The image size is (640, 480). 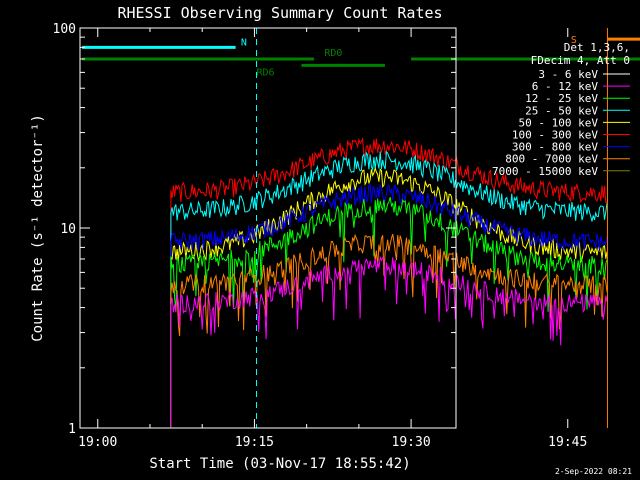 I want to click on chart-title: RHESSI Observing Summary Count Rates, so click(x=279, y=13).